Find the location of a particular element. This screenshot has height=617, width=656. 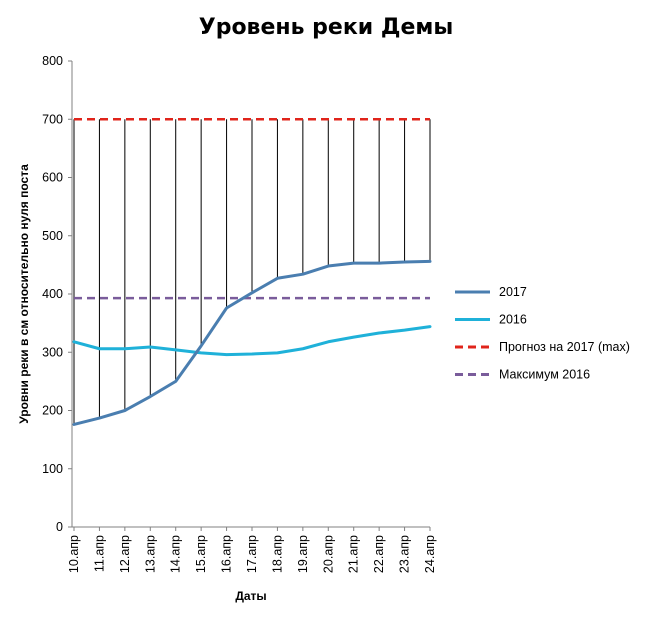

x-tick-label: 10.апр is located at coordinates (74, 554).